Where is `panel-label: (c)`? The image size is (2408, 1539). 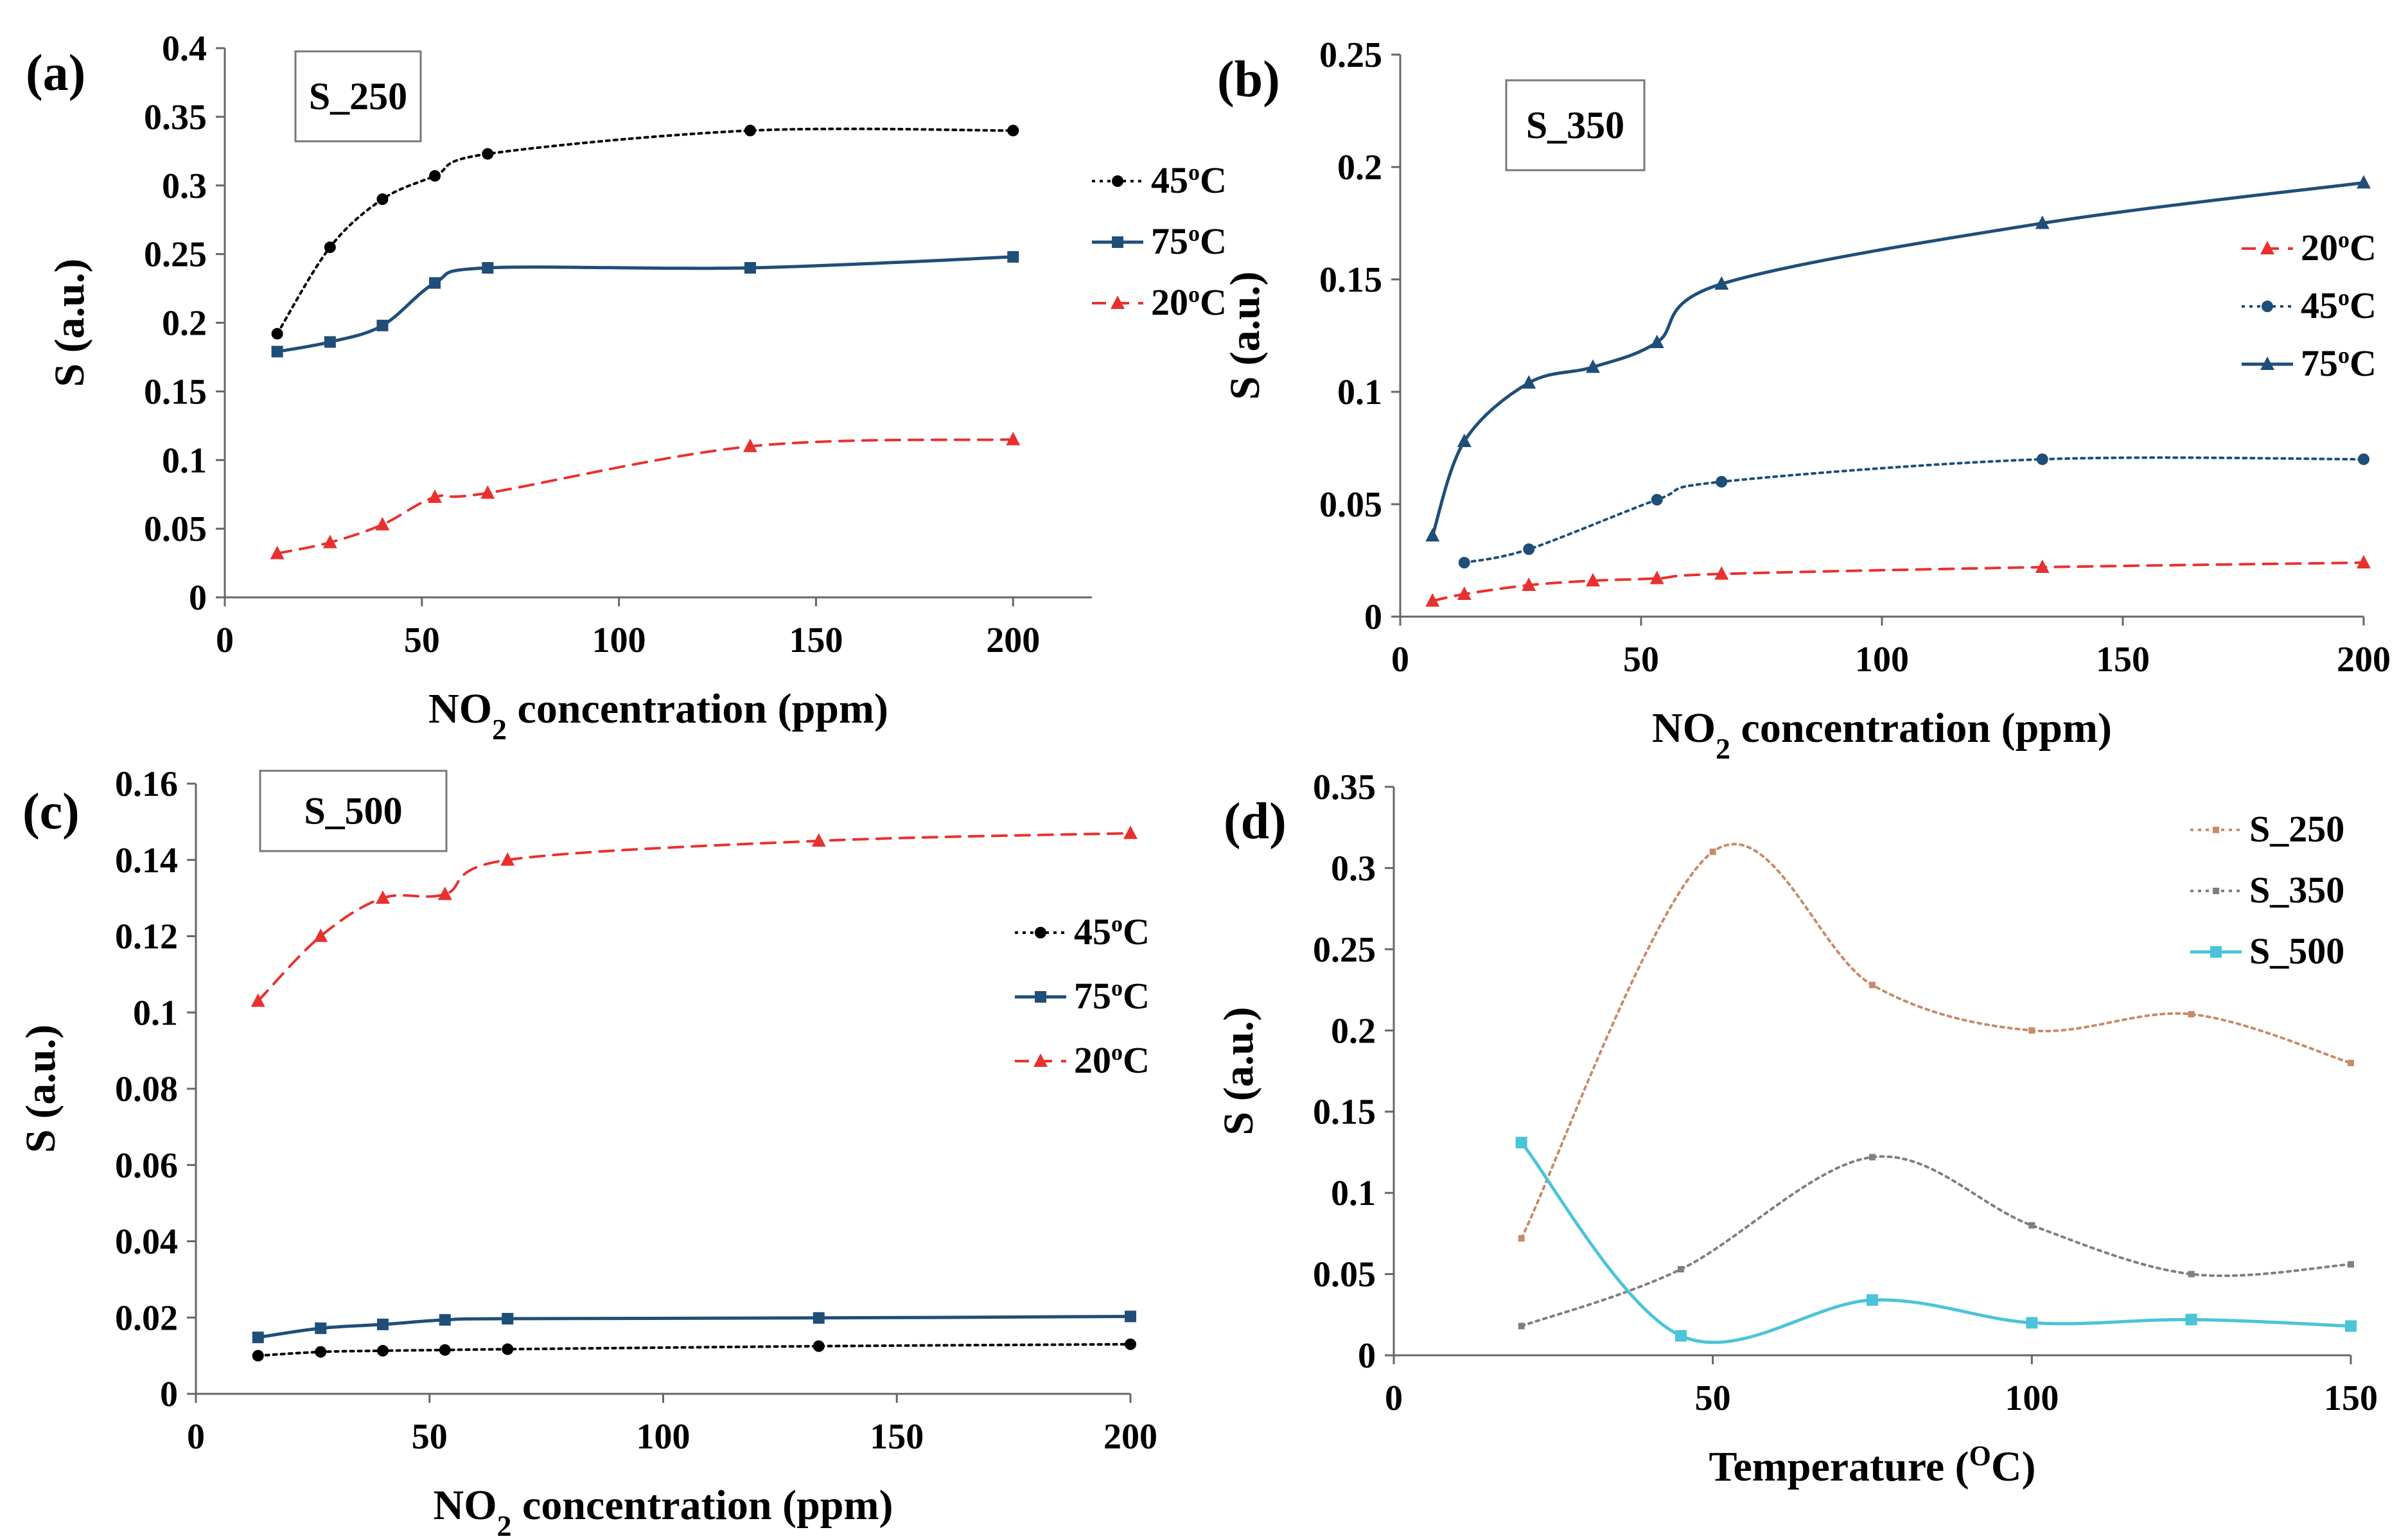 panel-label: (c) is located at coordinates (51, 812).